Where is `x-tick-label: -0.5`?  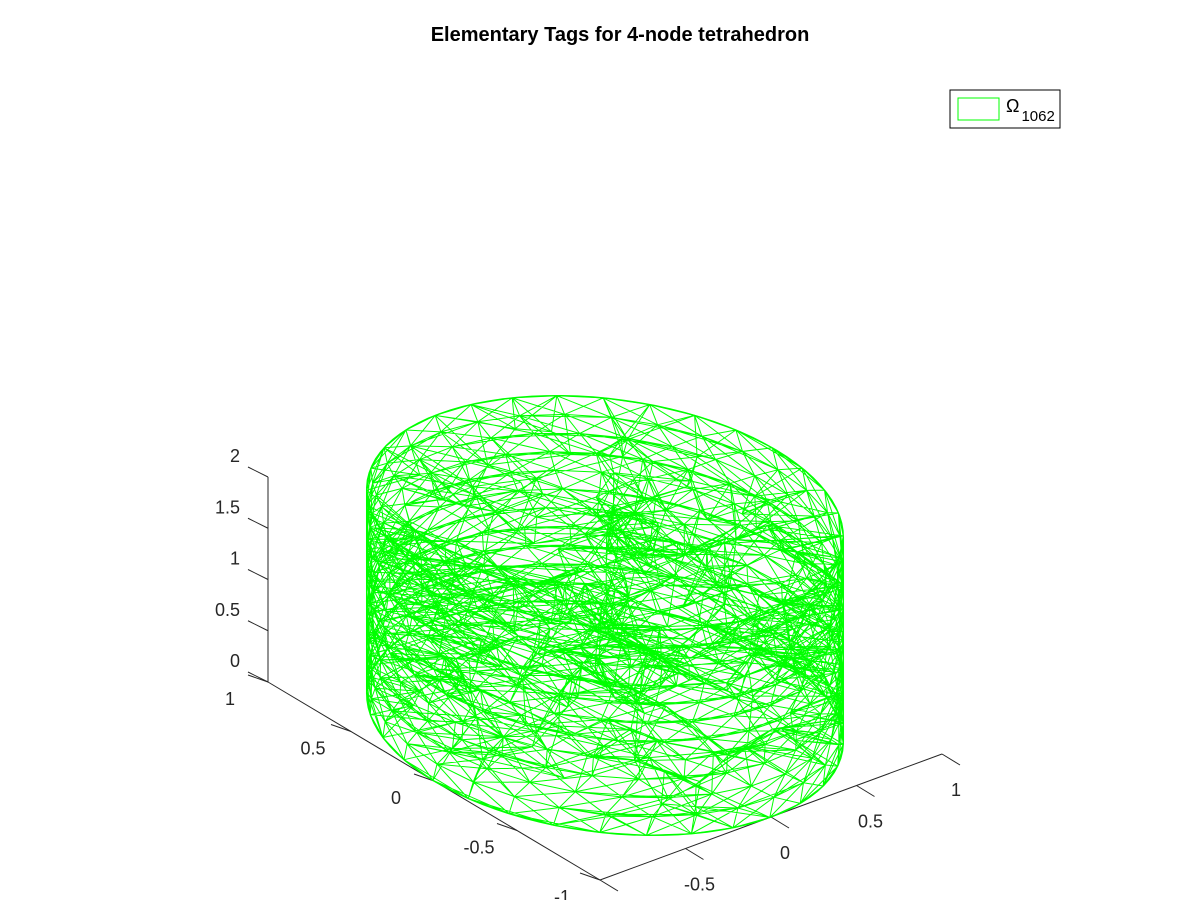 x-tick-label: -0.5 is located at coordinates (699, 885).